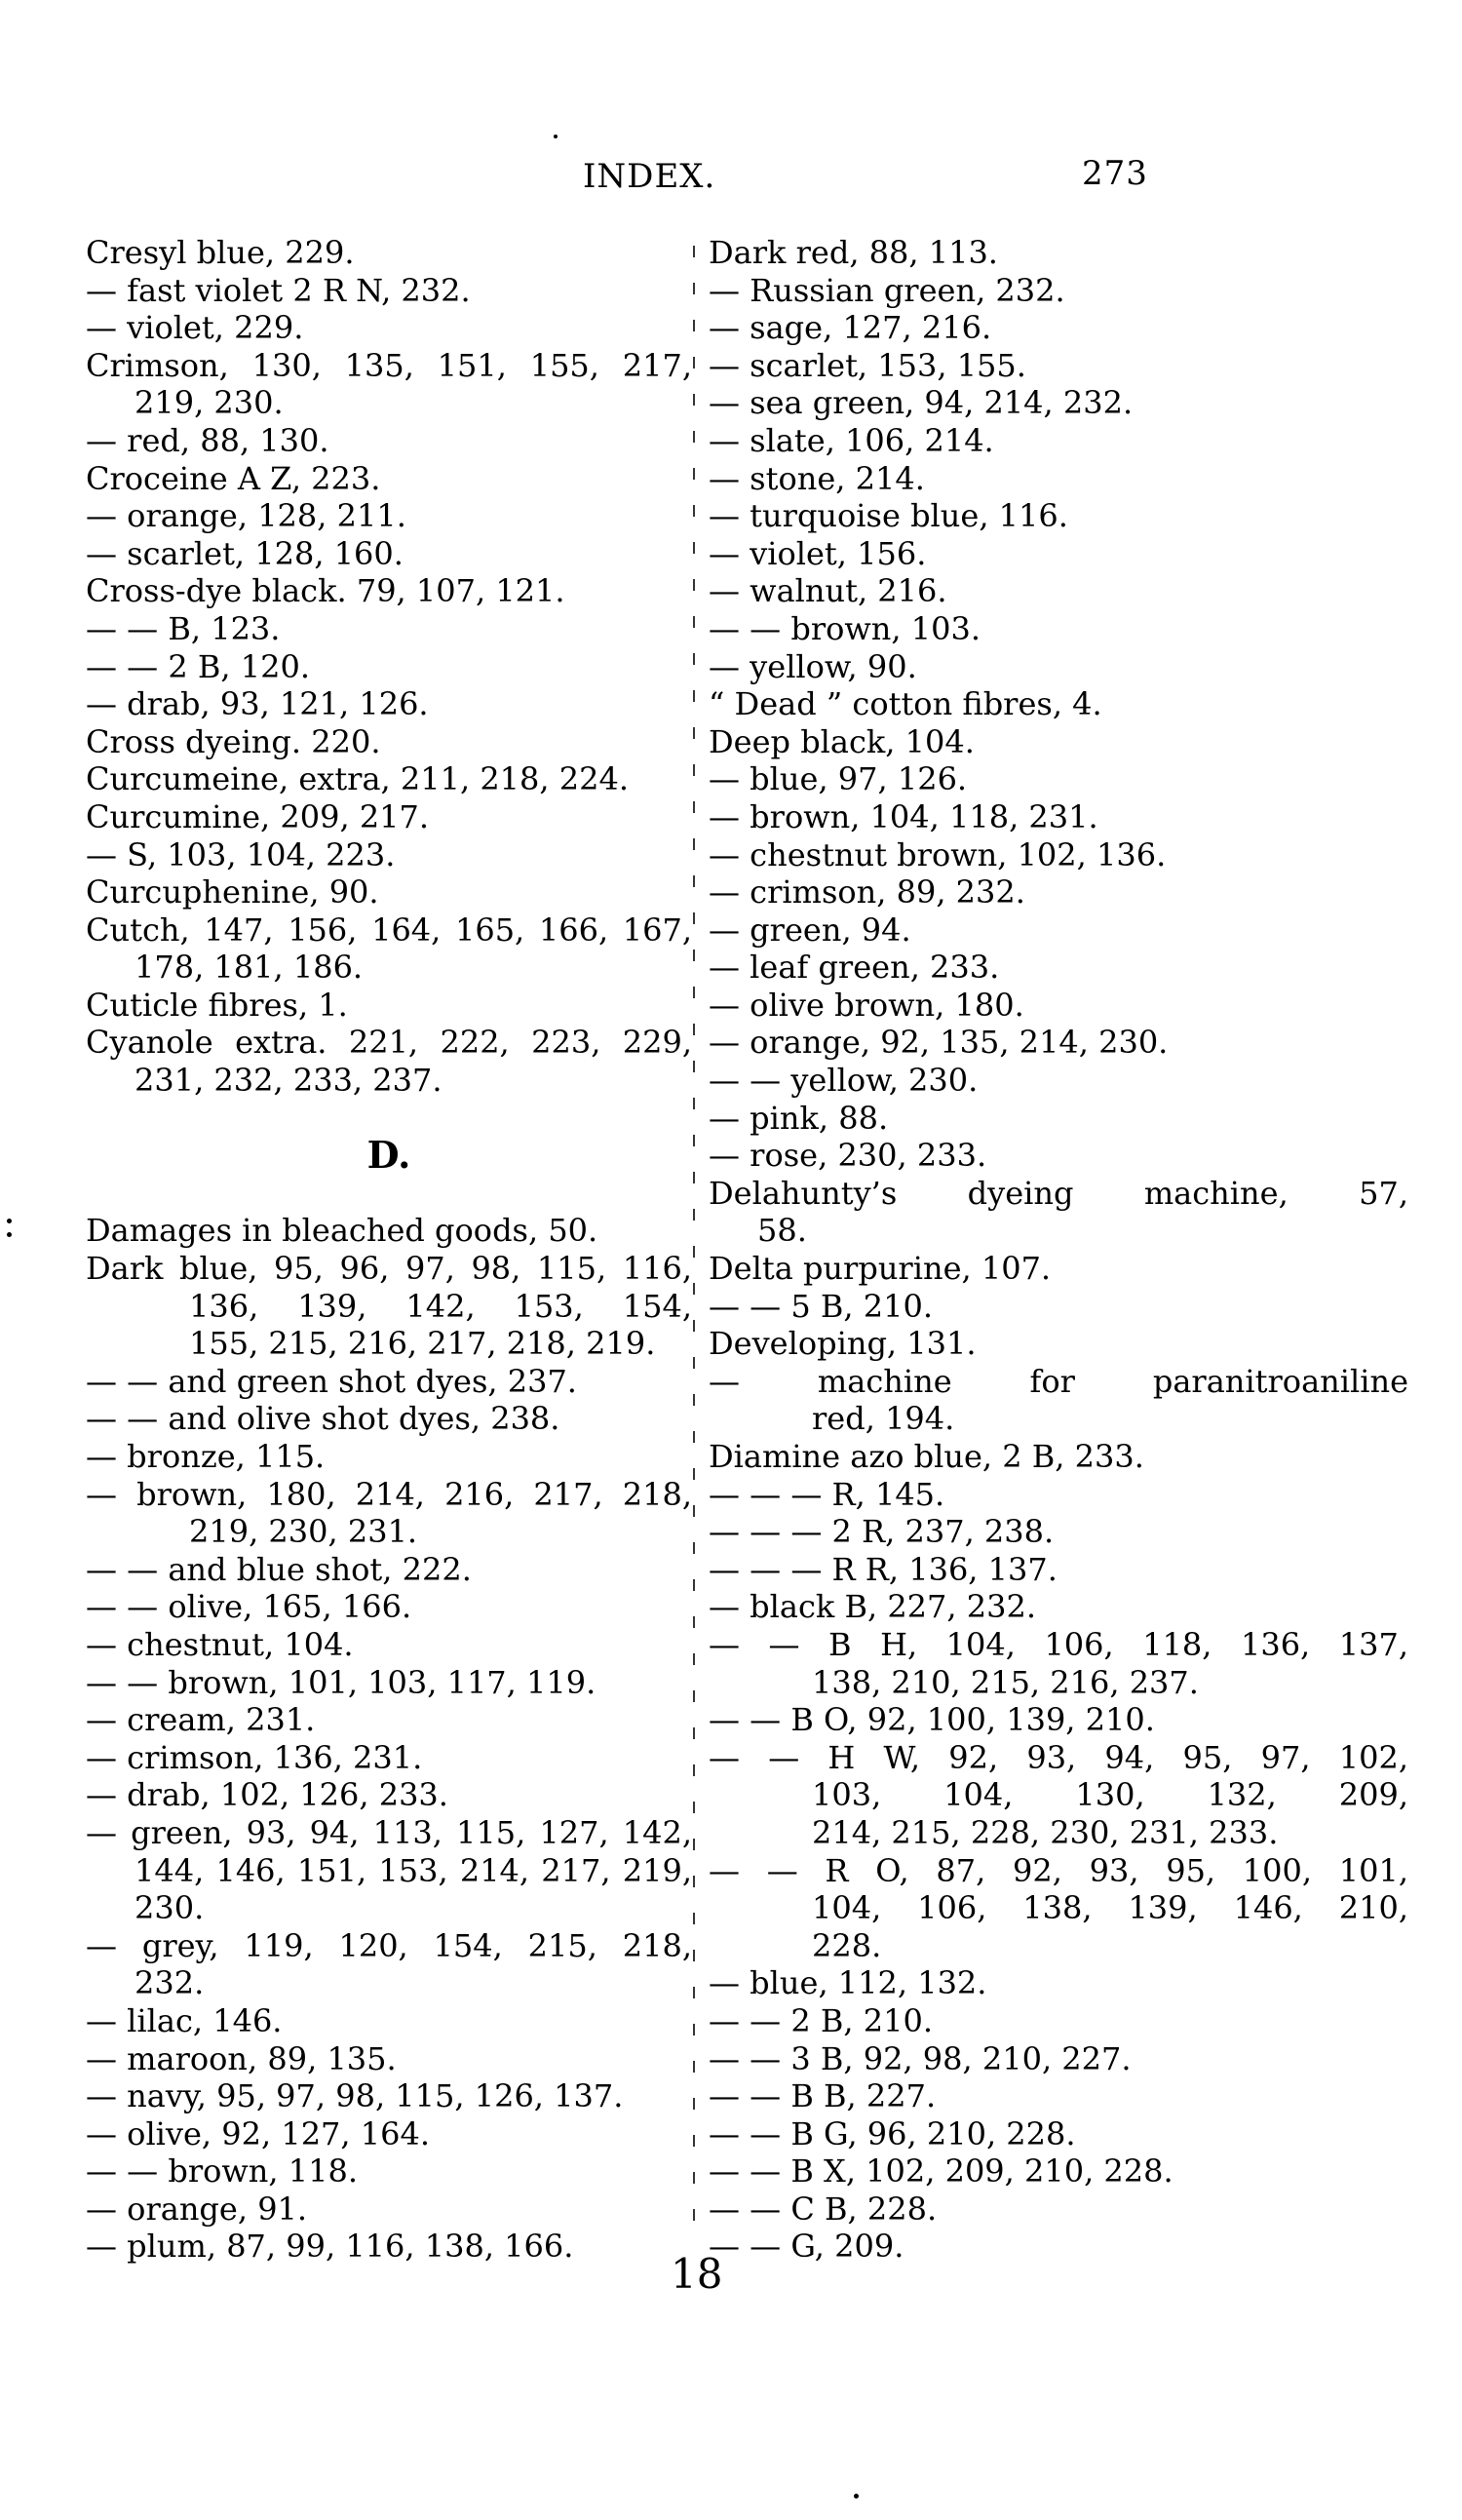 The width and height of the screenshot is (1462, 2520). Describe the element at coordinates (694, 1243) in the screenshot. I see `column-divider-rule` at that location.